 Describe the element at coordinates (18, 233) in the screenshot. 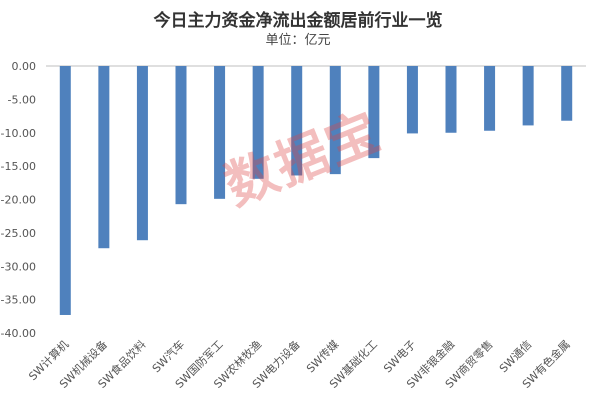

I see `y-tick-label: -25.00` at that location.